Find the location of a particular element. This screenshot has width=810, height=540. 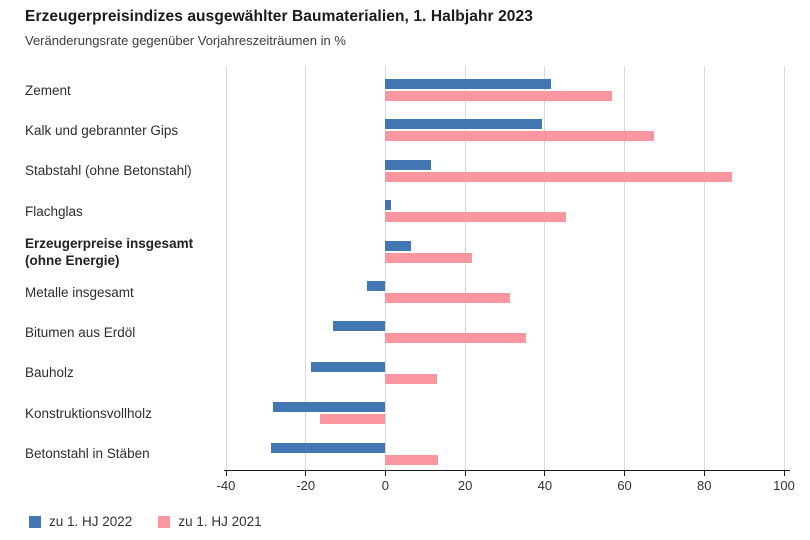

legend-swatch-hj2022-icon is located at coordinates (35, 521).